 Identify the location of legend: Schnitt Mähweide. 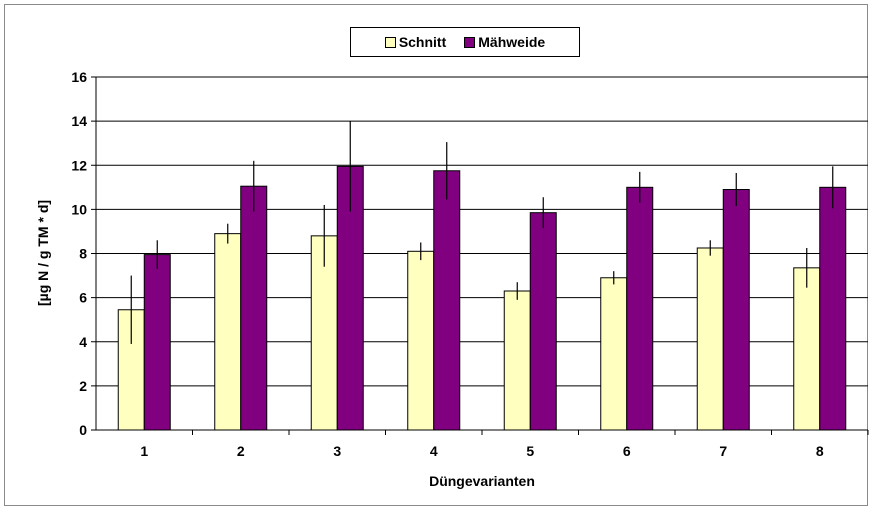
(465, 42).